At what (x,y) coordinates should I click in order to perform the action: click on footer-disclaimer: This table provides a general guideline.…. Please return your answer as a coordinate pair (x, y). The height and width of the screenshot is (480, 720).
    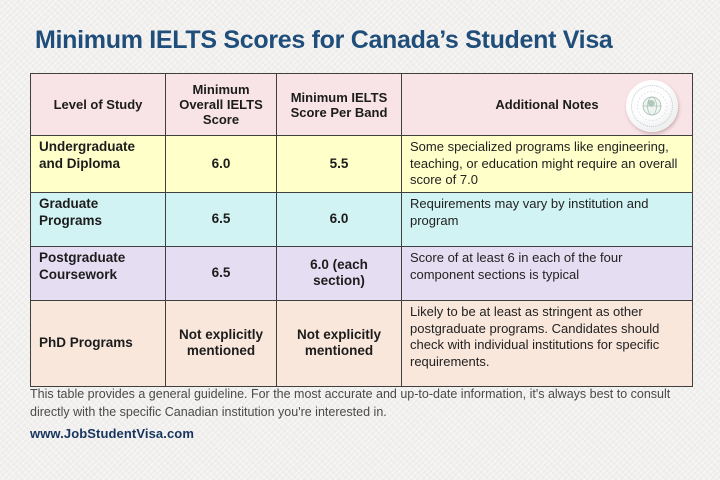
    Looking at the image, I should click on (350, 403).